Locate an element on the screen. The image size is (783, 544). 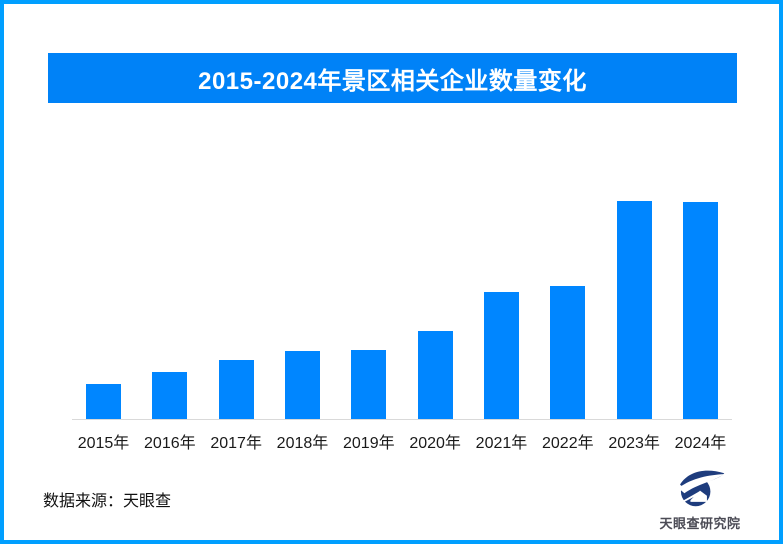
bar-2021年 is located at coordinates (501, 355).